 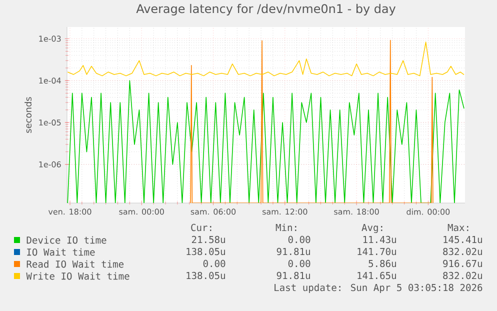 What do you see at coordinates (462, 264) in the screenshot?
I see `text: 916.67u` at bounding box center [462, 264].